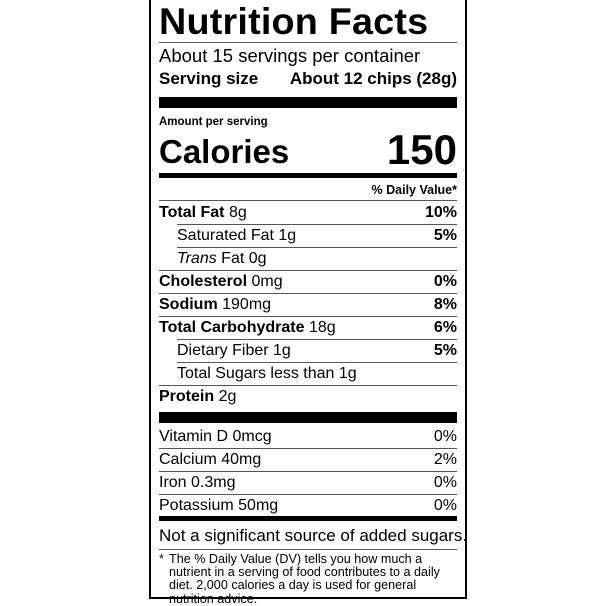 The height and width of the screenshot is (606, 600). I want to click on calories-row: Calories 150, so click(308, 150).